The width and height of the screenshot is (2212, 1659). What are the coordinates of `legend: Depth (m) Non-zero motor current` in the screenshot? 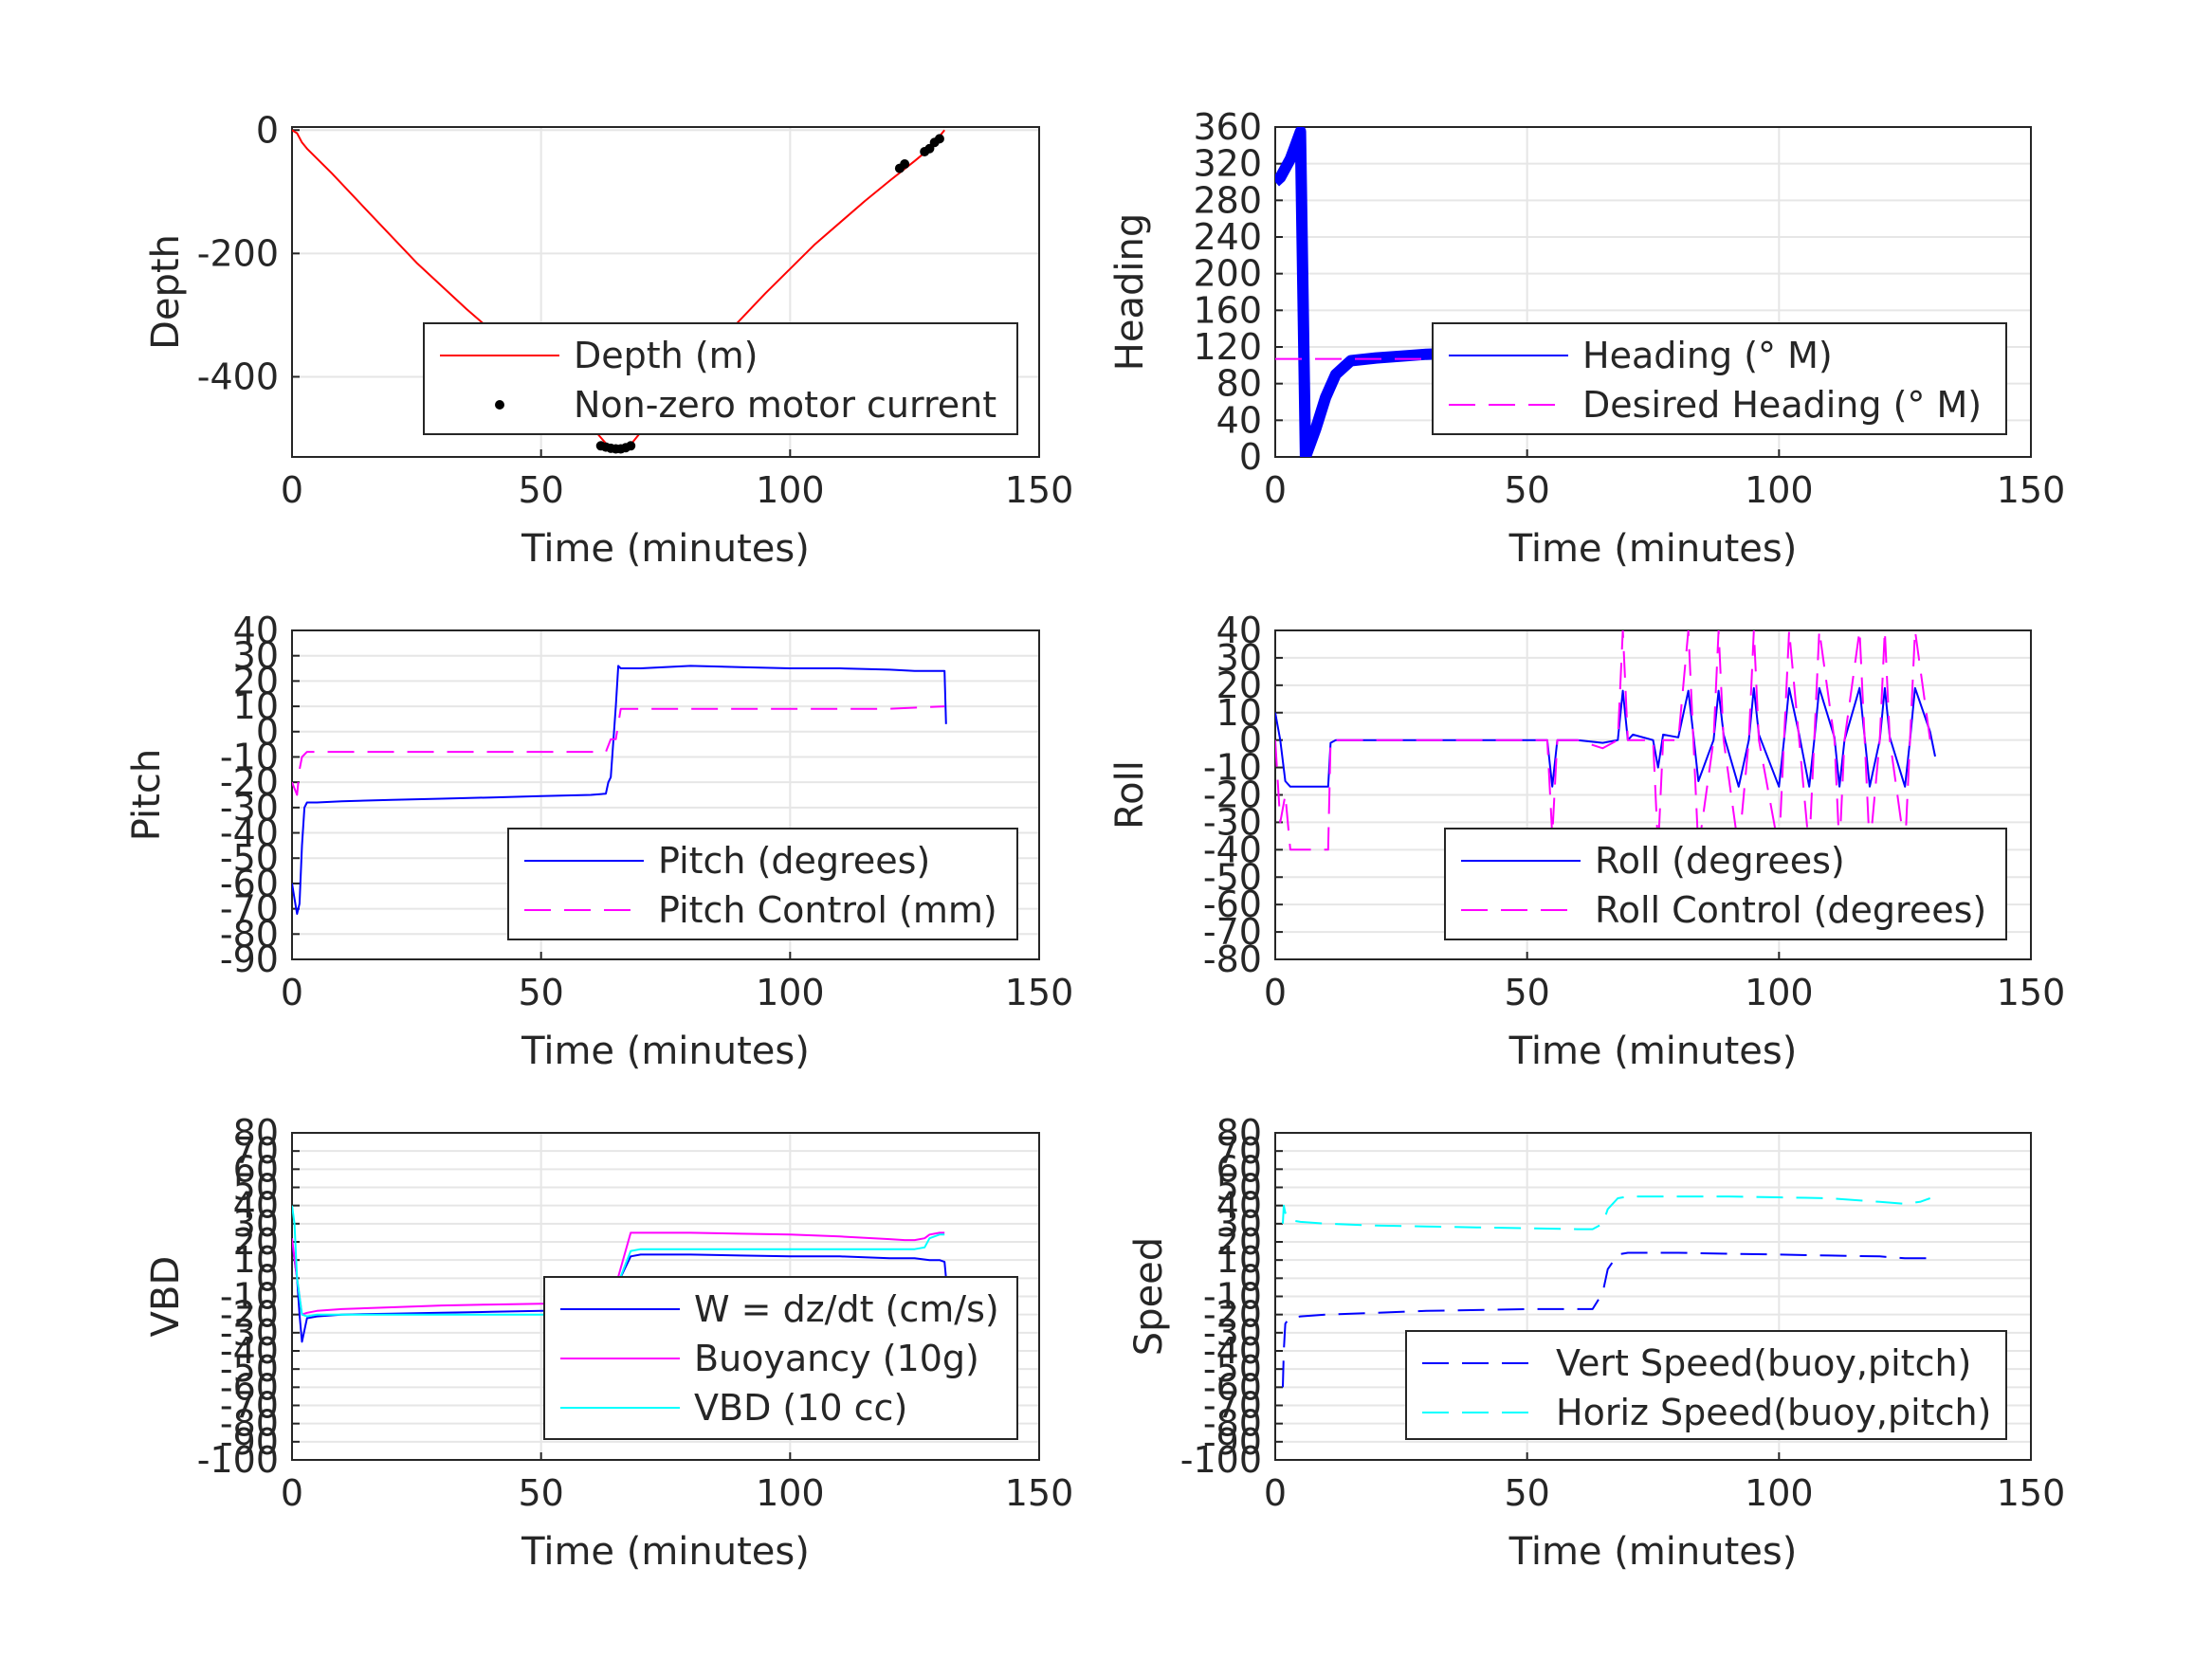 It's located at (720, 378).